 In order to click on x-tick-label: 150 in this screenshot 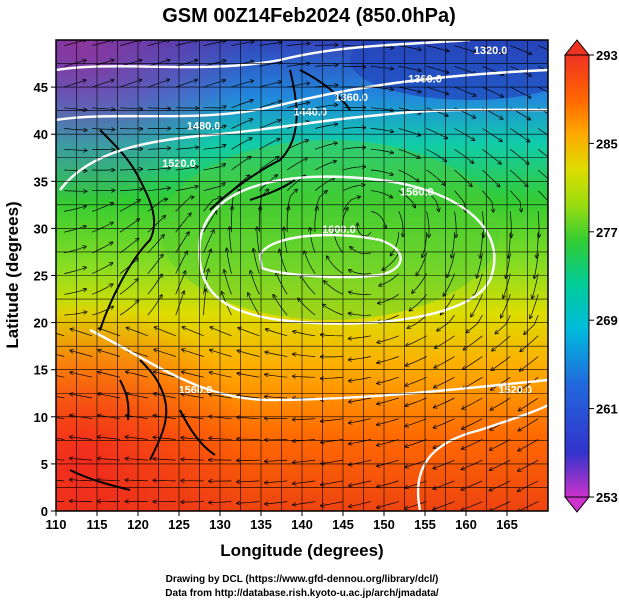, I will do `click(384, 524)`.